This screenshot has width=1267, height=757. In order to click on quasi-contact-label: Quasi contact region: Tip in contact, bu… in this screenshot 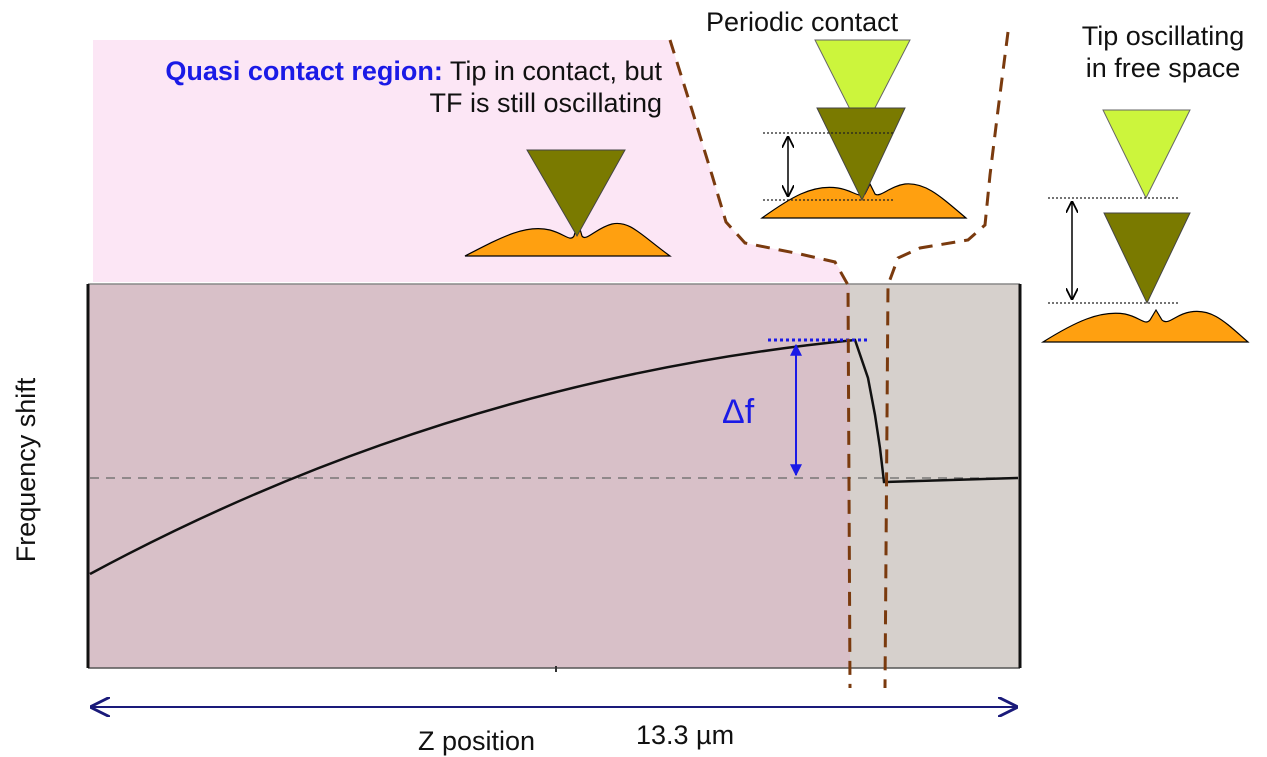, I will do `click(412, 87)`.